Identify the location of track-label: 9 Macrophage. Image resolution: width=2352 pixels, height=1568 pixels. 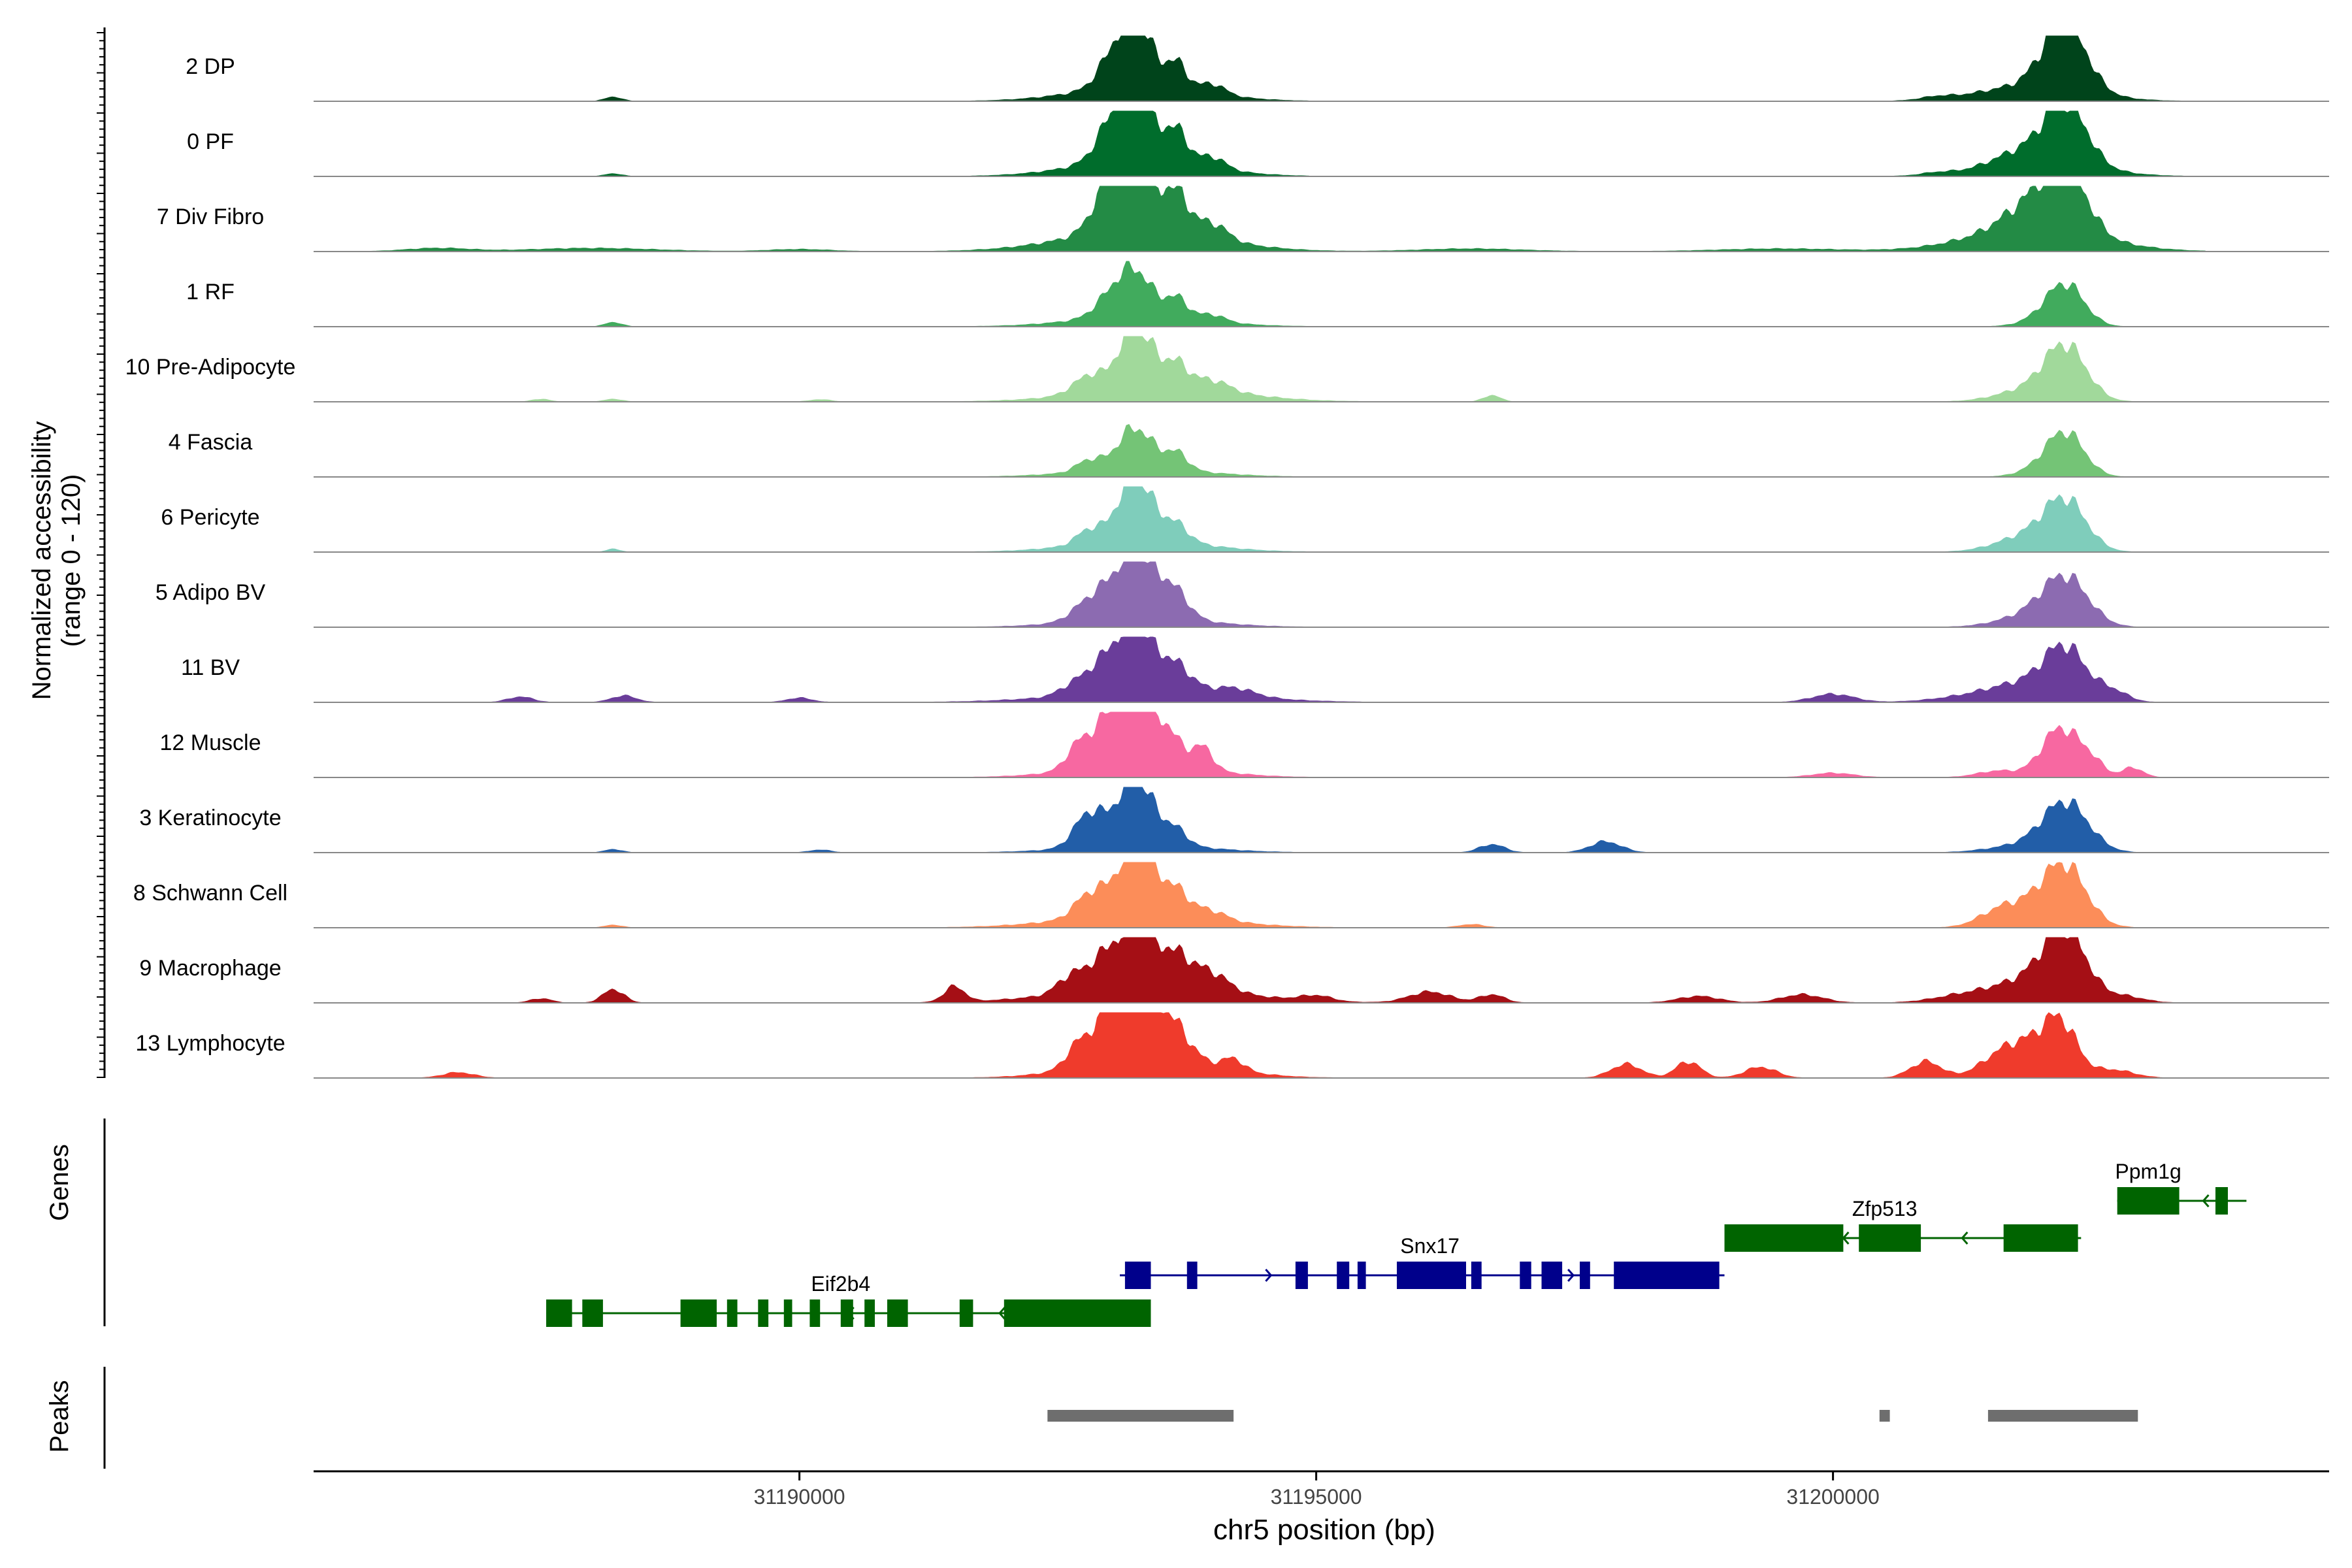
(210, 968).